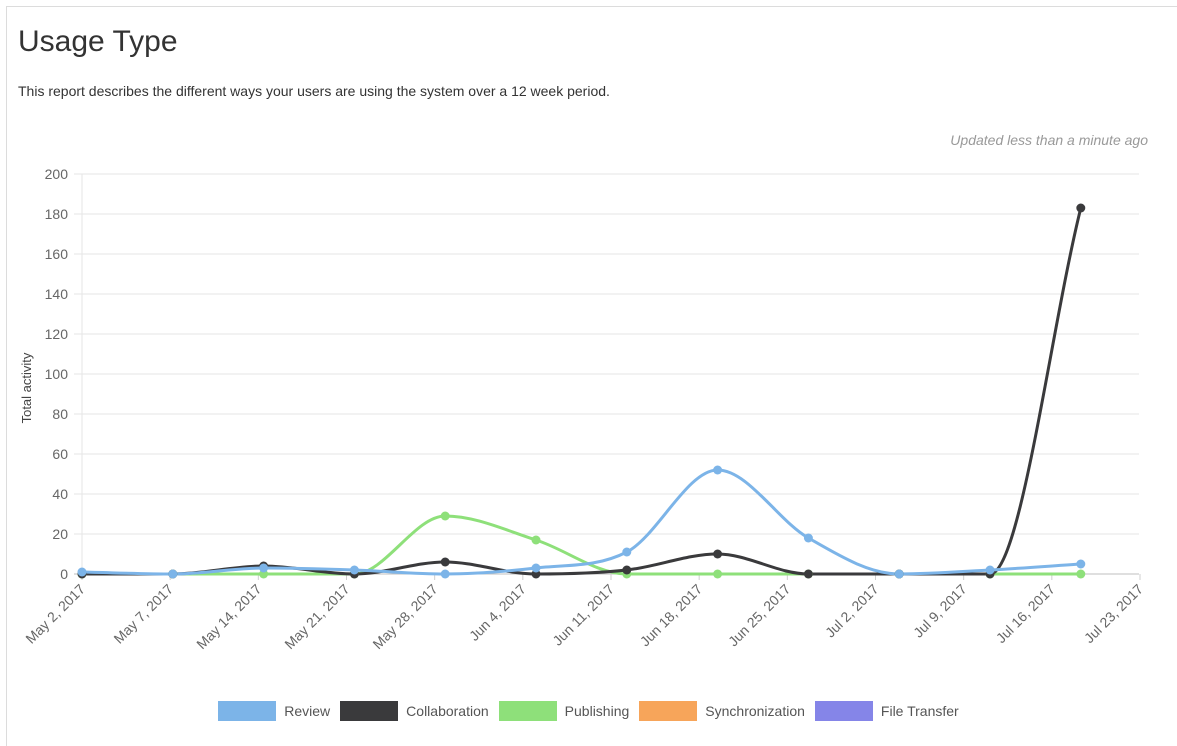 The height and width of the screenshot is (746, 1177). I want to click on updated-timestamp: Updated less than a minute ago, so click(1049, 140).